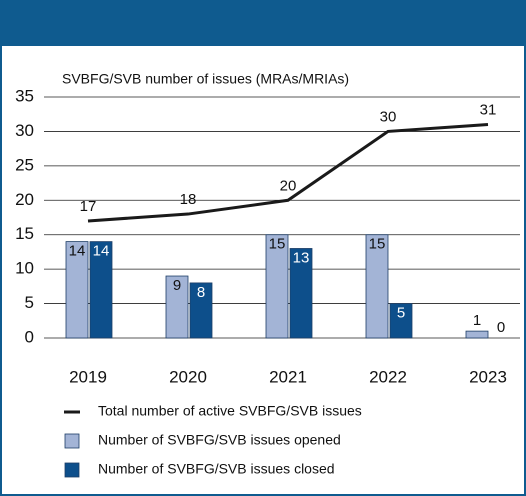 The image size is (526, 496). What do you see at coordinates (205, 79) in the screenshot?
I see `y-axis-label: SVBFG/SVB number of issues (MRAs/MRIAs)` at bounding box center [205, 79].